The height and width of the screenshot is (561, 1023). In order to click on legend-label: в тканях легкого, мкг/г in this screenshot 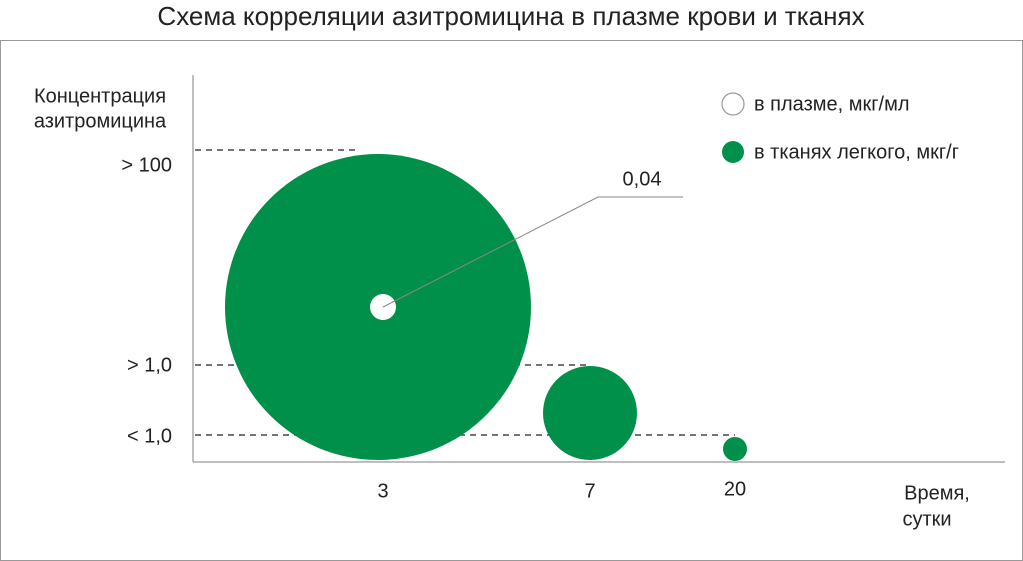, I will do `click(856, 152)`.